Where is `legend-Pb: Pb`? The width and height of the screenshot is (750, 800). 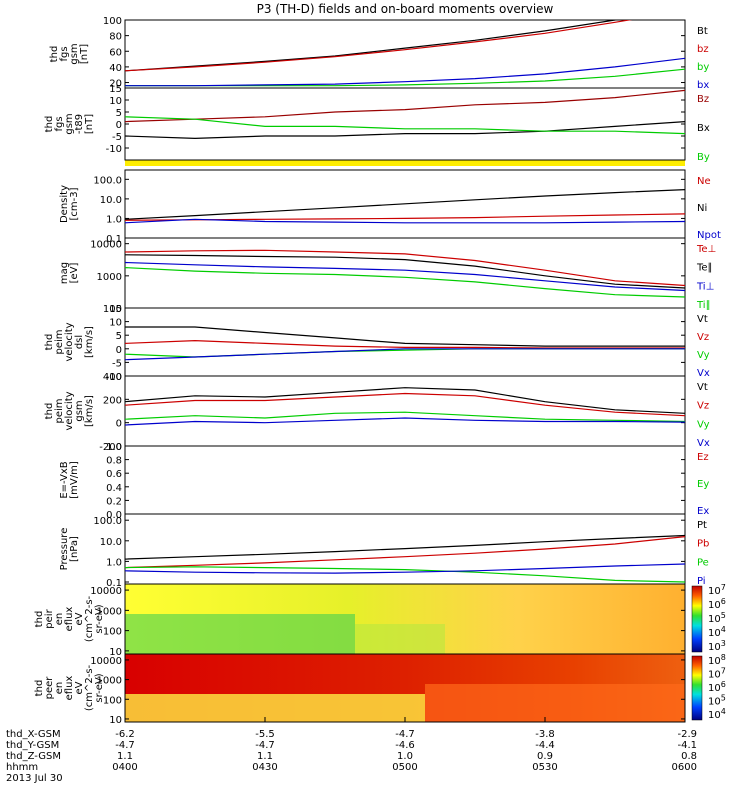 legend-Pb: Pb is located at coordinates (703, 544).